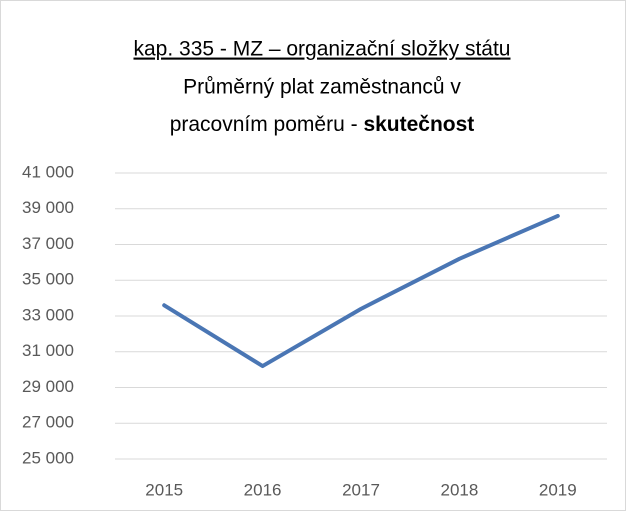 The height and width of the screenshot is (511, 626). Describe the element at coordinates (48, 314) in the screenshot. I see `y-tick-label: 33 000` at that location.